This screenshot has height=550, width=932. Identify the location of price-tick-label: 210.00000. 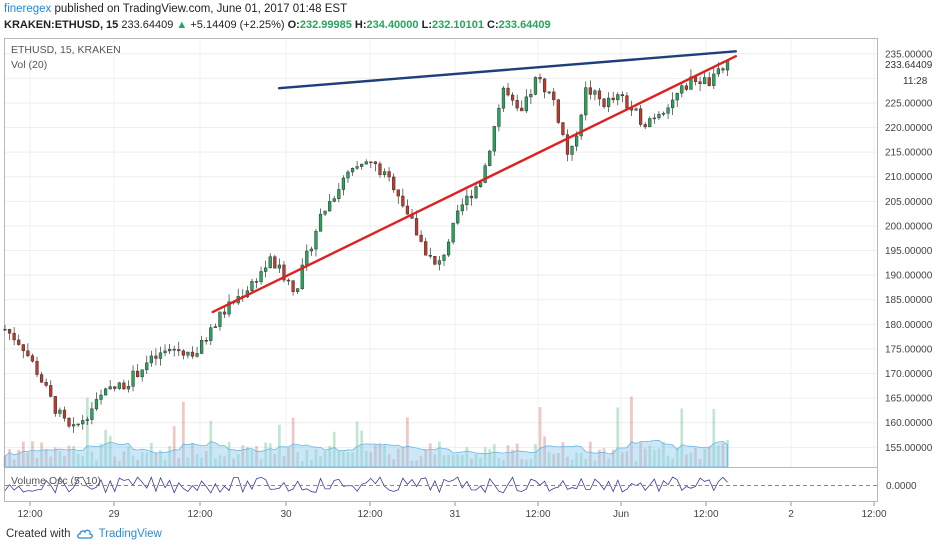
(908, 177).